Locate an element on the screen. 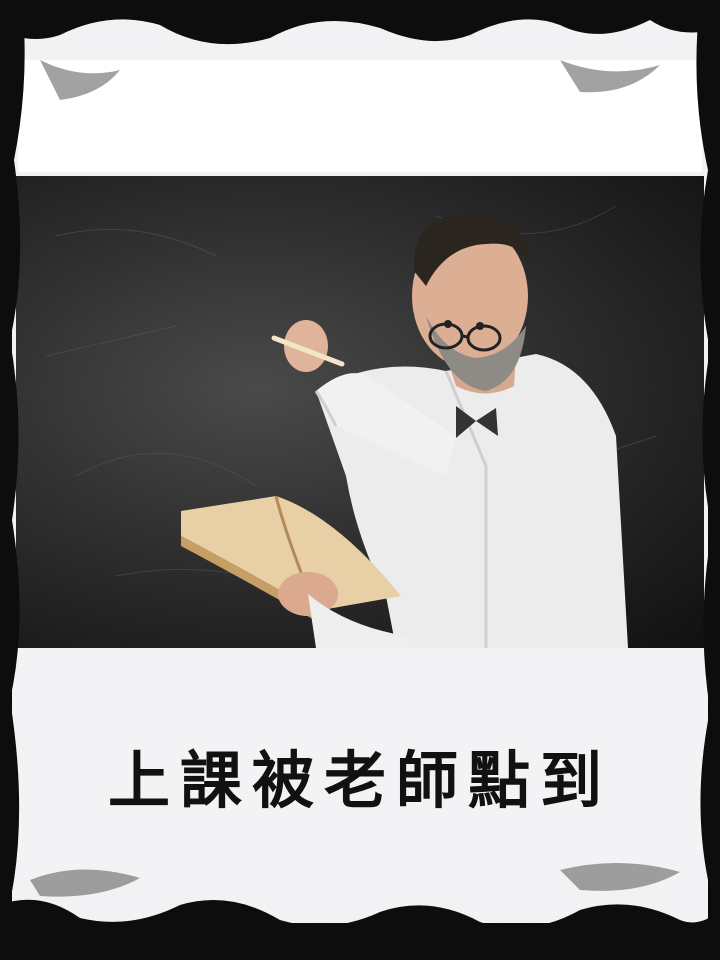  open-book is located at coordinates (291, 553).